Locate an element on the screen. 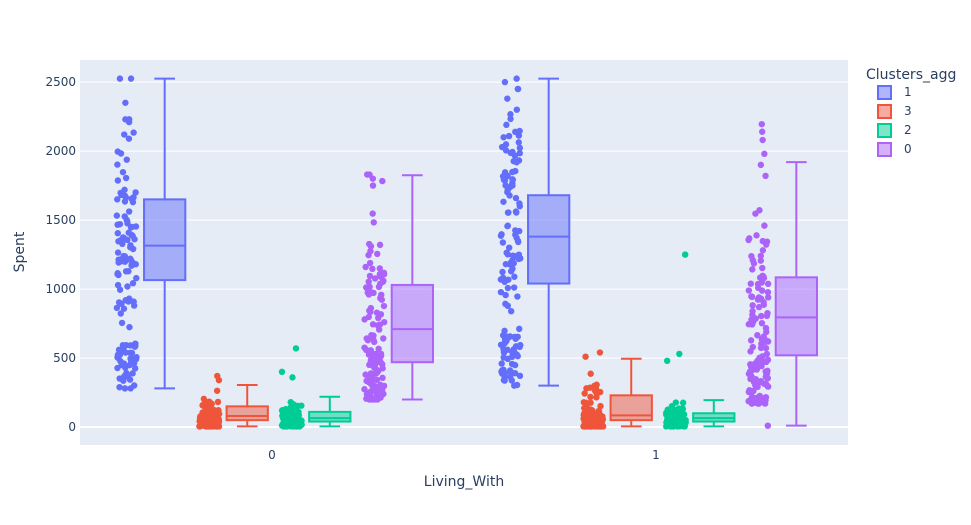  y-tick-label: 2500 is located at coordinates (60, 82).